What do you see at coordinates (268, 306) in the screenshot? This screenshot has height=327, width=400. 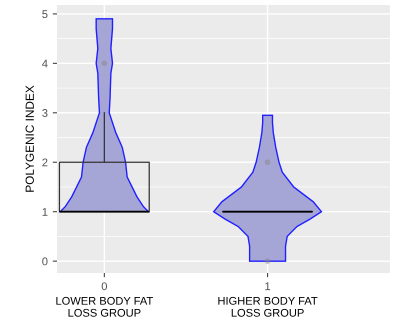 I see `text: HIGHER BODY FAT LOSS GROUP` at bounding box center [268, 306].